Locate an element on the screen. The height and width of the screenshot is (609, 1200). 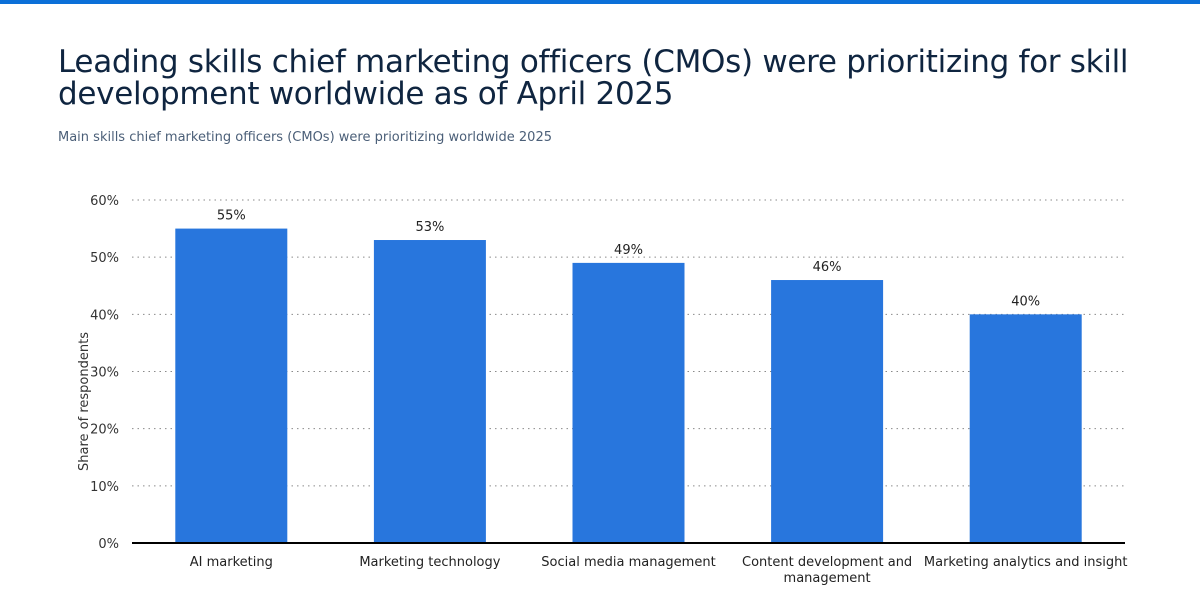
data-label: 46% is located at coordinates (827, 267).